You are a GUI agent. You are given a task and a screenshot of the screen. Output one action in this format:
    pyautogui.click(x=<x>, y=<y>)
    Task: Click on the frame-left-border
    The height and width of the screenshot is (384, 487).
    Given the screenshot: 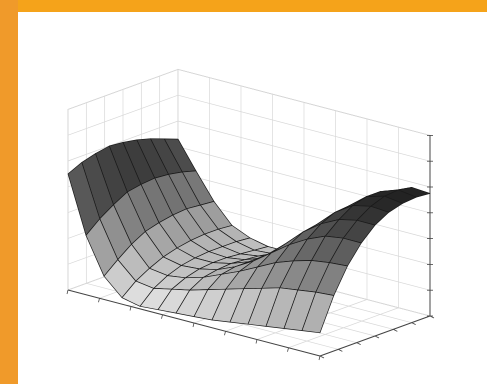 What is the action you would take?
    pyautogui.click(x=9, y=192)
    